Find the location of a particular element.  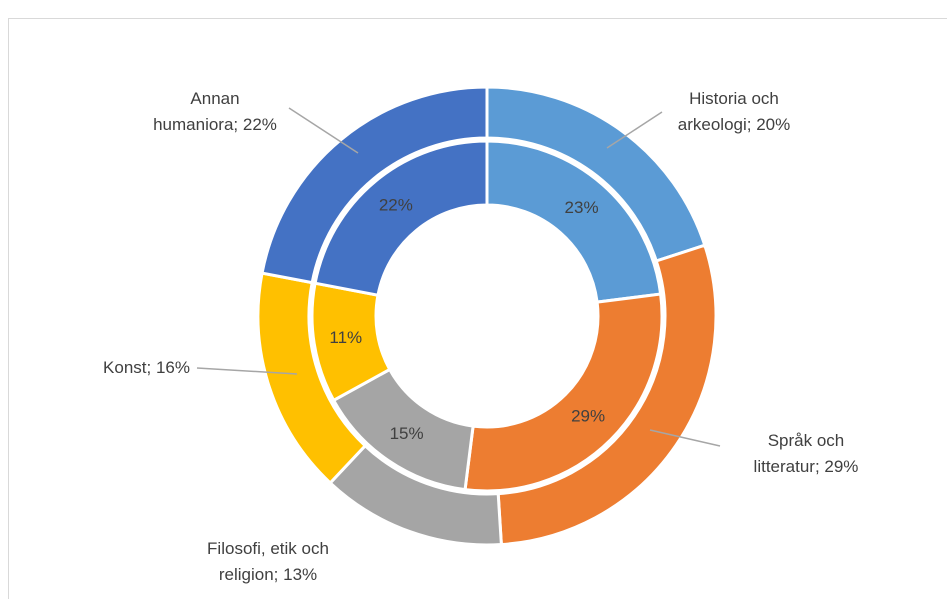

label-line: Språk och is located at coordinates (806, 440).